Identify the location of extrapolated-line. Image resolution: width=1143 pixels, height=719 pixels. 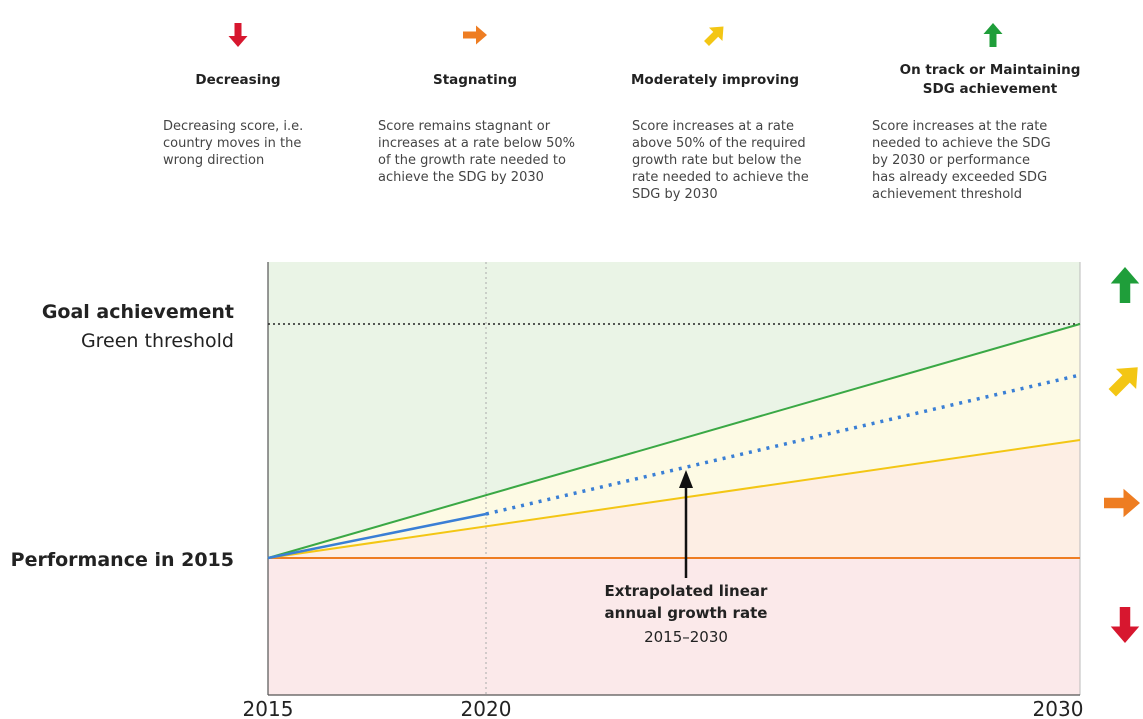
(783, 444).